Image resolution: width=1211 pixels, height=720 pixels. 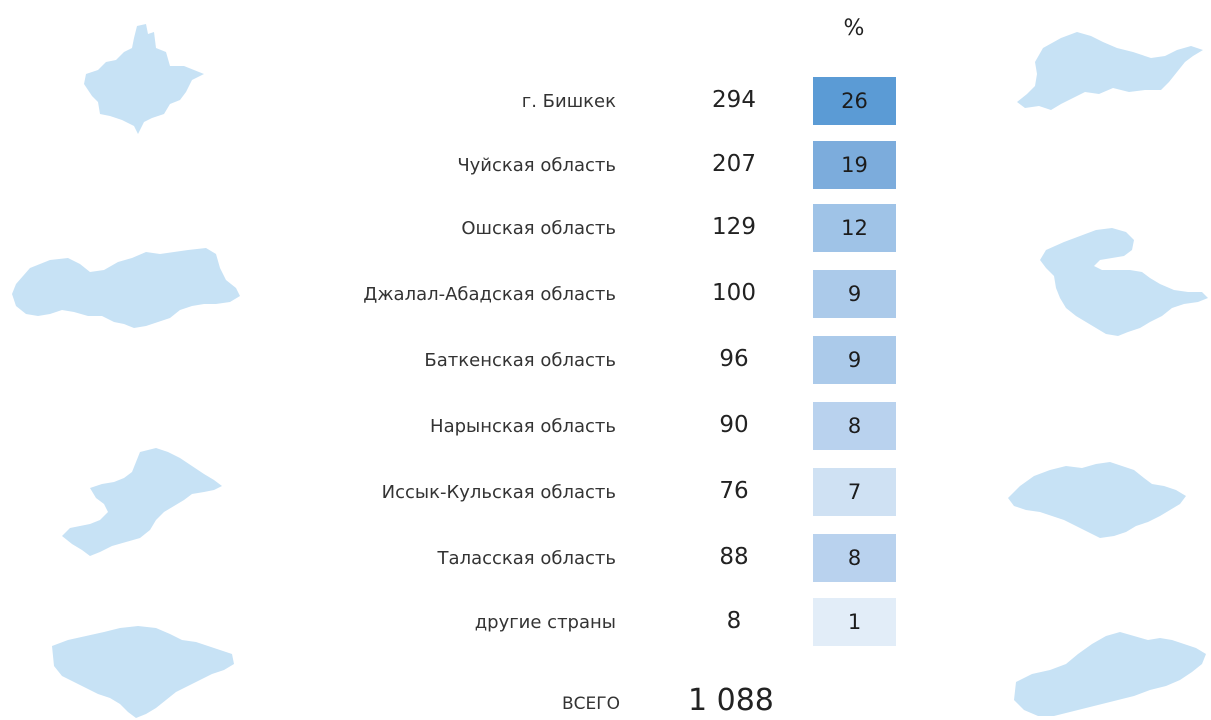 What do you see at coordinates (734, 621) in the screenshot?
I see `count-value: 8` at bounding box center [734, 621].